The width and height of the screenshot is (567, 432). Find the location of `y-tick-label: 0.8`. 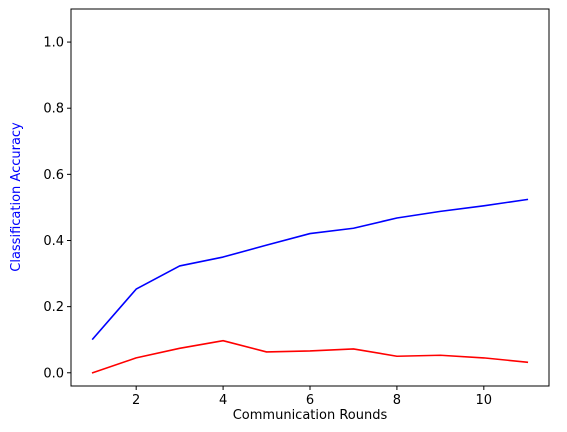

y-tick-label: 0.8 is located at coordinates (53, 109).